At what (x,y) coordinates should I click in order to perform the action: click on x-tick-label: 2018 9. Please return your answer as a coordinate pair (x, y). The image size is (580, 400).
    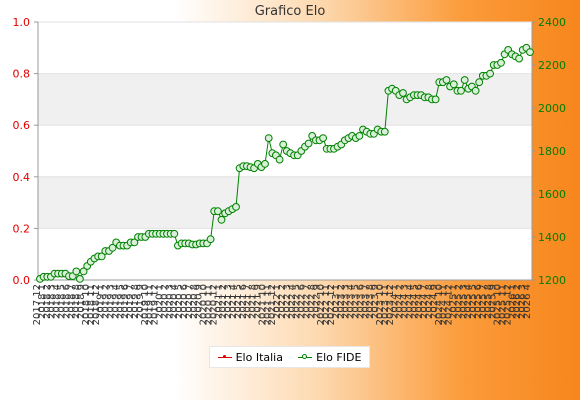
    Looking at the image, I should click on (81, 301).